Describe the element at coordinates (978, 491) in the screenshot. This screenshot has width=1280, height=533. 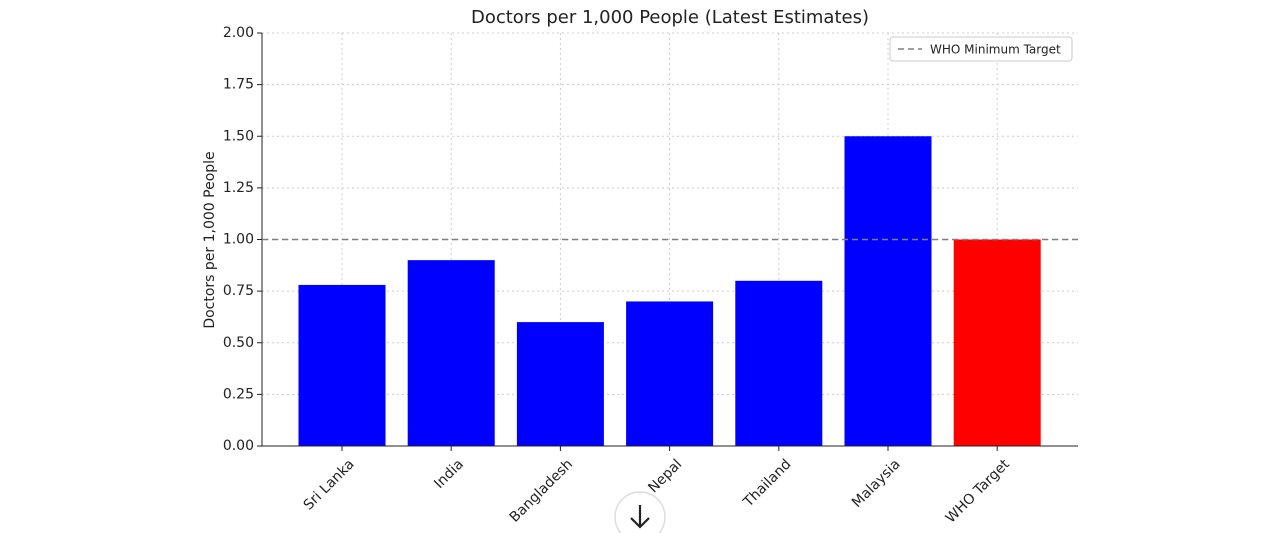
I see `x-tick-label: WHO Target` at that location.